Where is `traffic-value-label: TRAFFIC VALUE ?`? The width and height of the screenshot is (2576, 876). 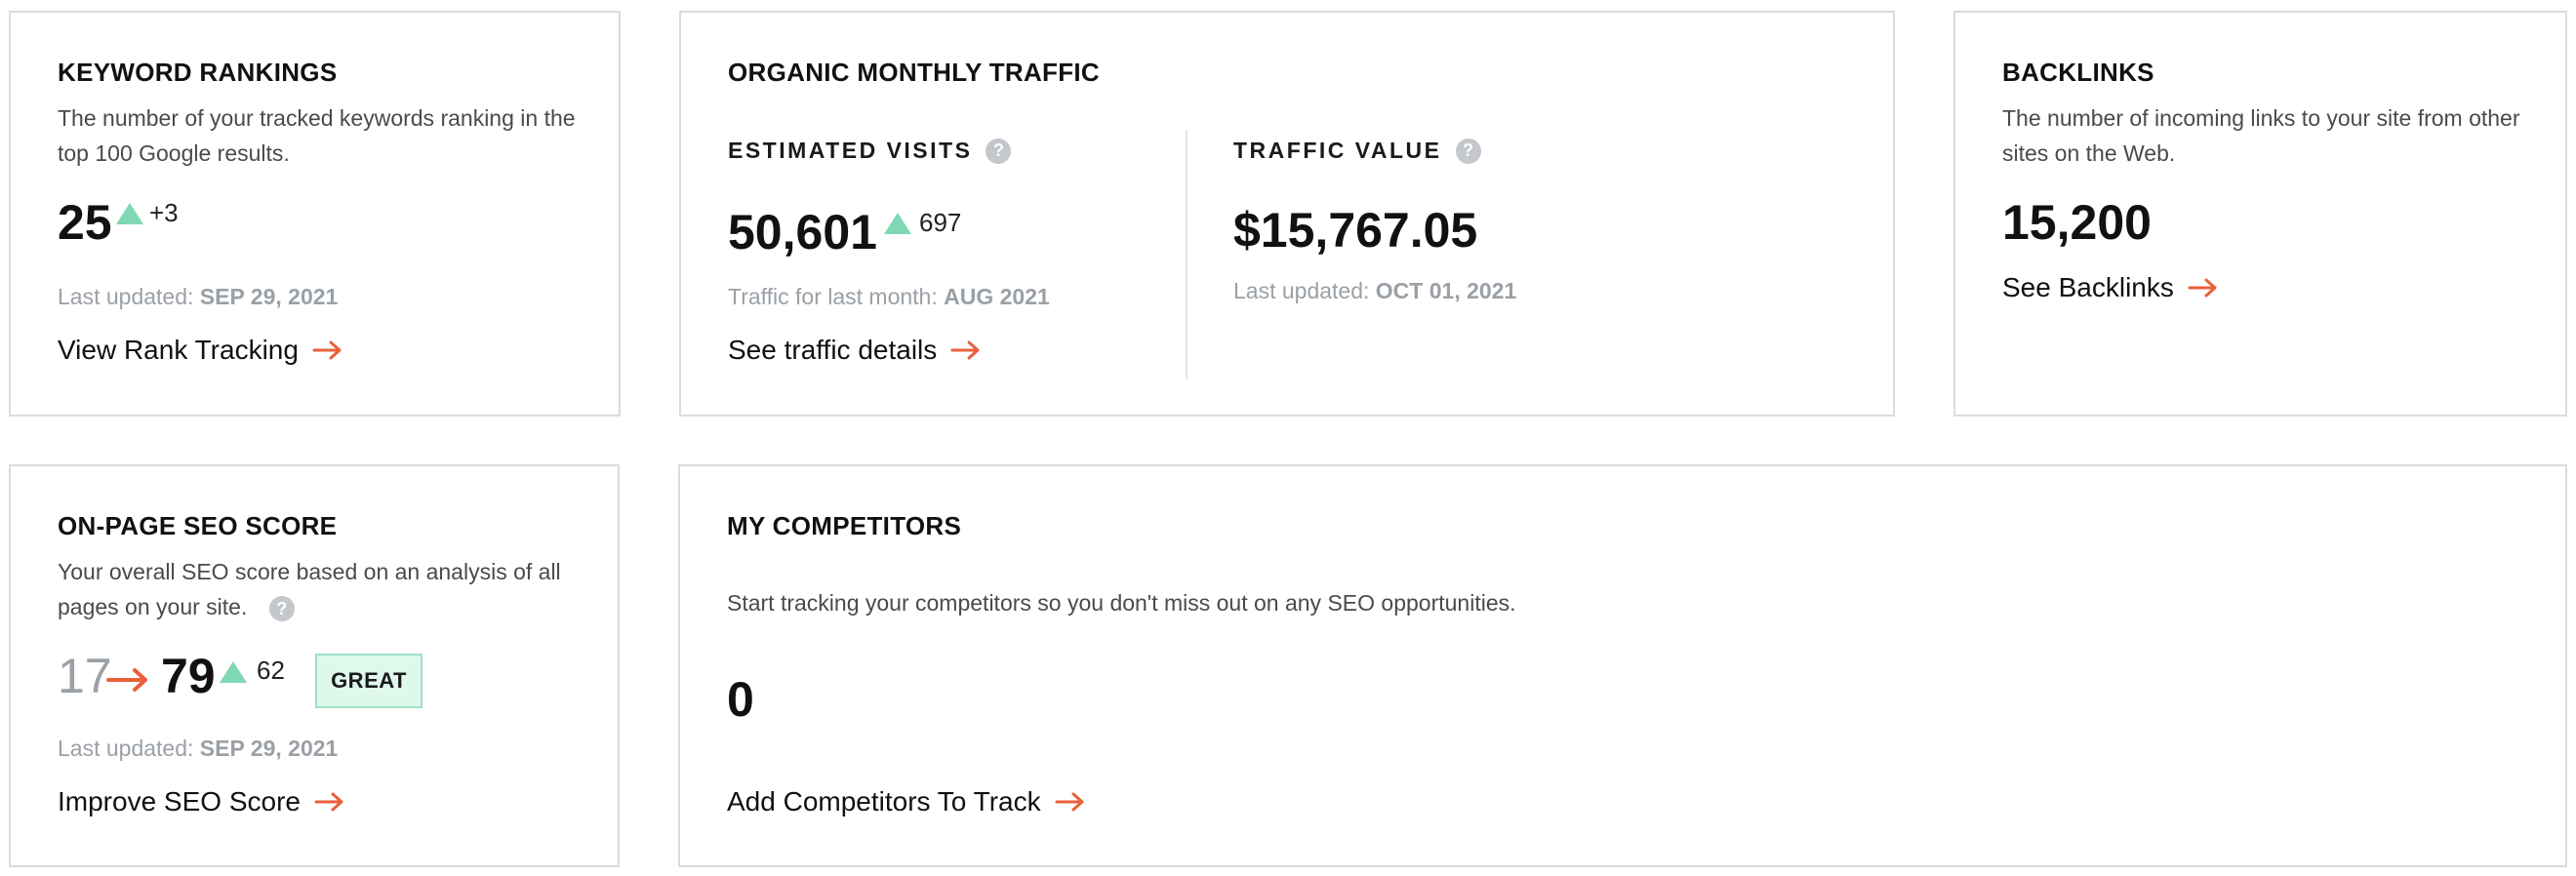
traffic-value-label: TRAFFIC VALUE ? is located at coordinates (1357, 151).